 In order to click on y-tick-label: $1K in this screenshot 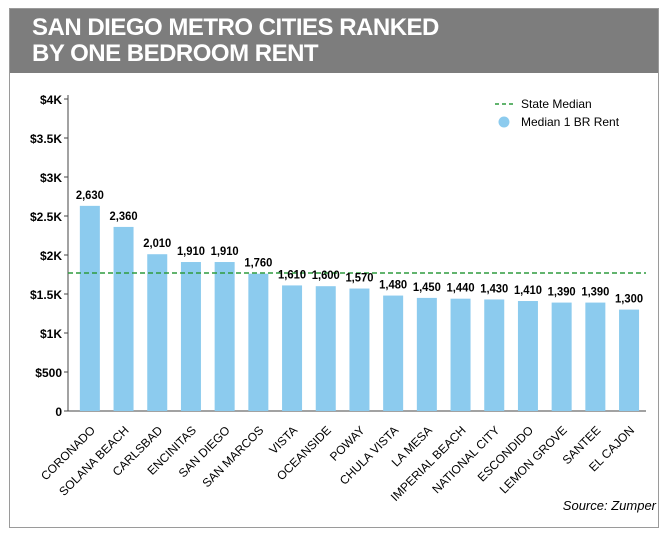, I will do `click(51, 334)`.